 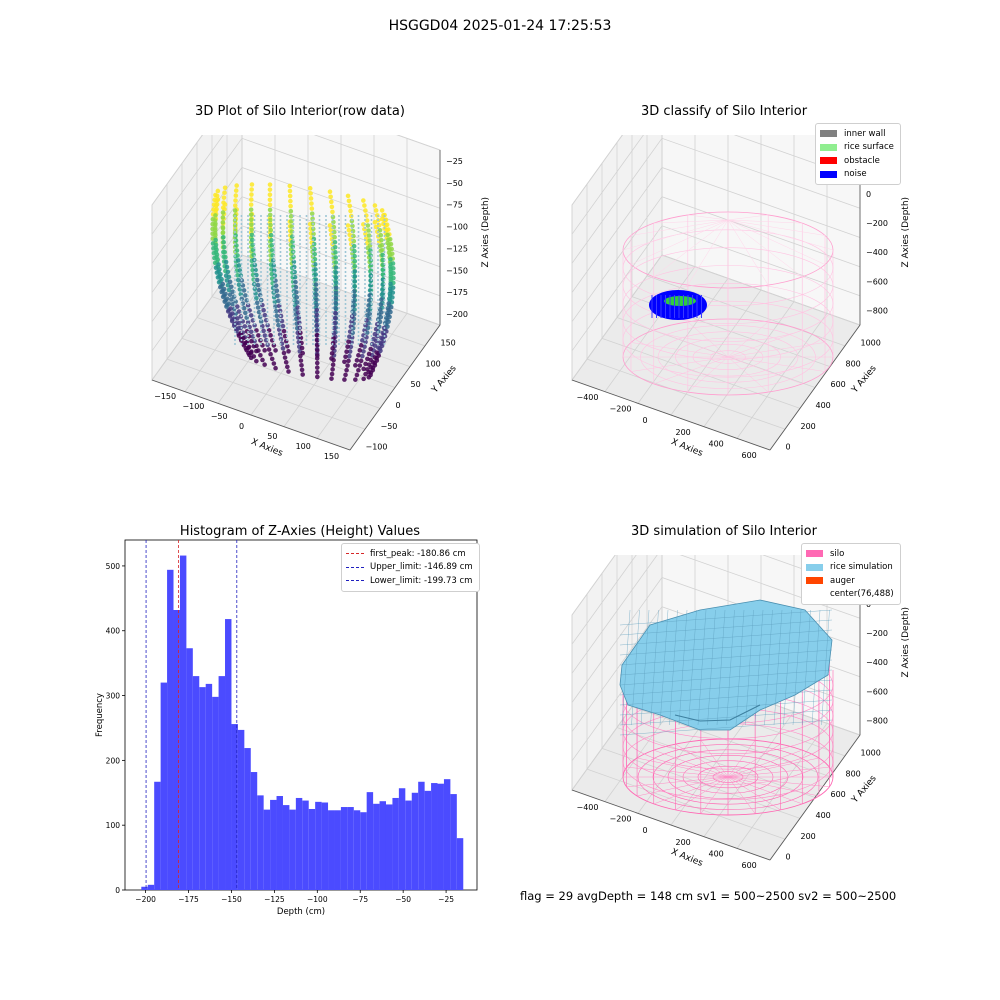 I want to click on legend-label: rice simulation, so click(x=861, y=567).